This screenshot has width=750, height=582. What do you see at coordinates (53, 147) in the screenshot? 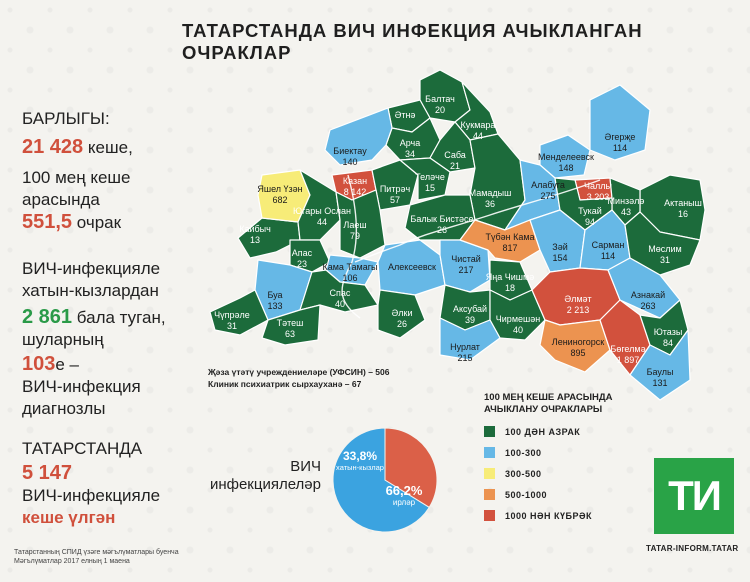
I see `stat-total-value: 21 428` at bounding box center [53, 147].